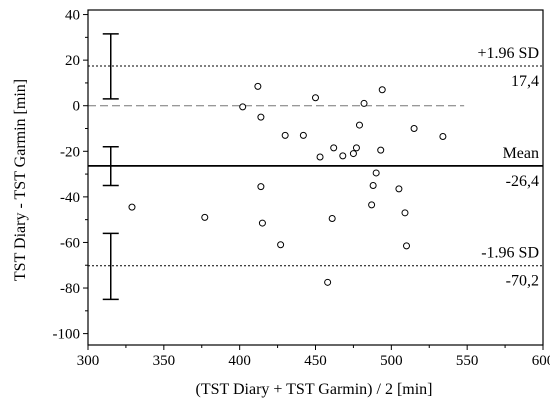 This screenshot has width=550, height=410. I want to click on reference-label-upper-loa: +1.96 SD, so click(508, 53).